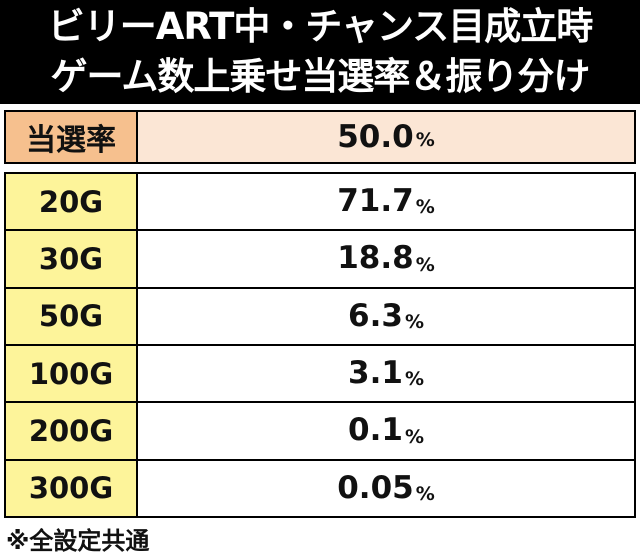 This screenshot has width=640, height=559. Describe the element at coordinates (375, 315) in the screenshot. I see `percent-value: 6.3` at that location.